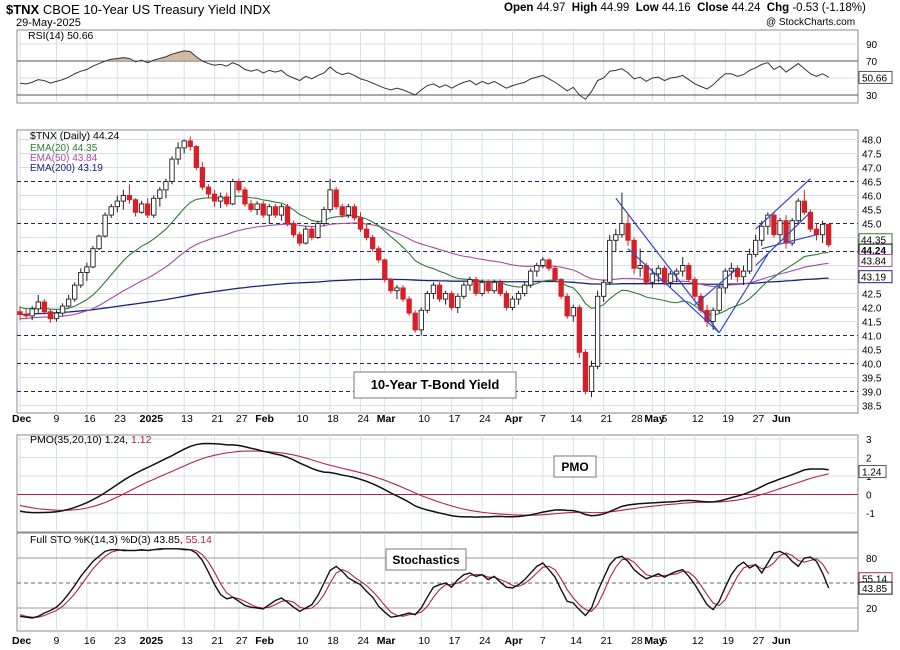 This screenshot has width=900, height=650. Describe the element at coordinates (61, 36) in the screenshot. I see `rsi-label: RSI(14) 50.66` at that location.